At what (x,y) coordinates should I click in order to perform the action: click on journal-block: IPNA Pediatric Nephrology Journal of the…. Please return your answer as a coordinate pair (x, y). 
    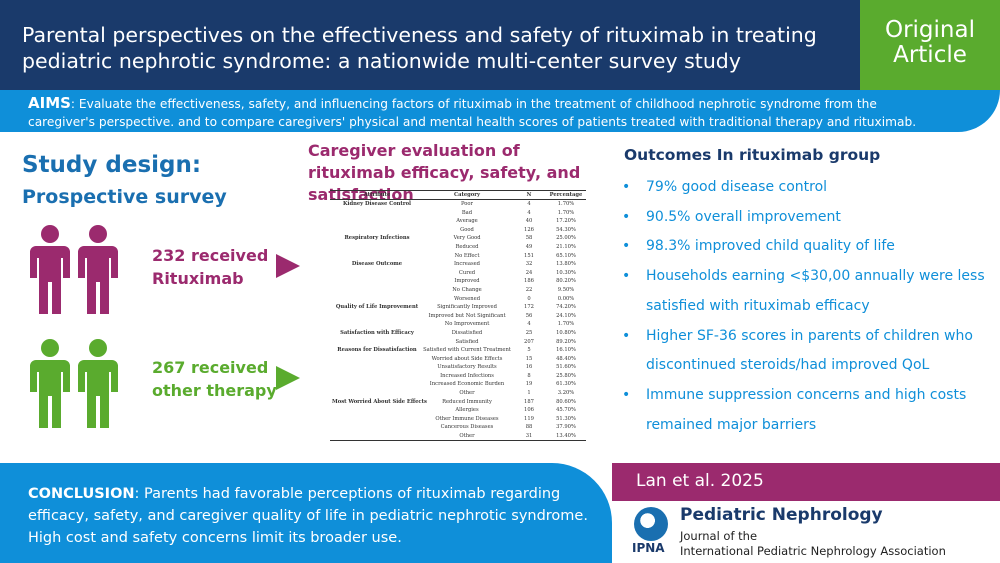
    Looking at the image, I should click on (806, 532).